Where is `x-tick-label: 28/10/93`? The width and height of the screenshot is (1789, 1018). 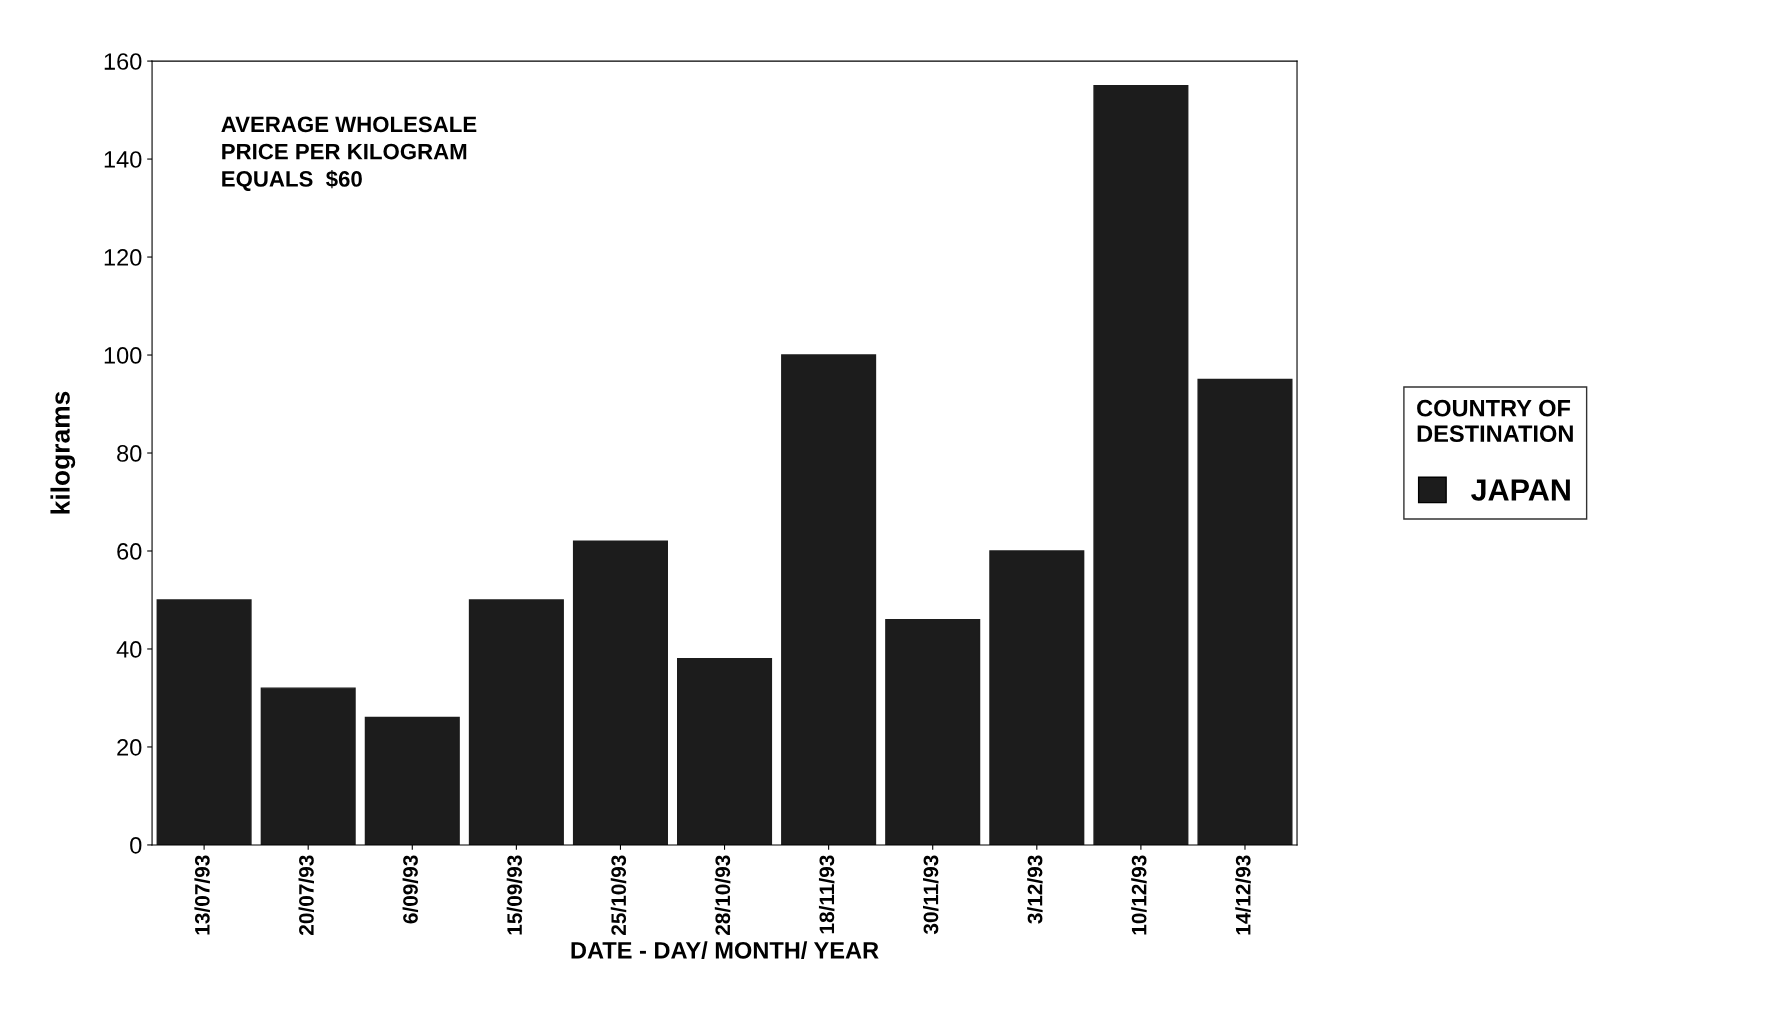
x-tick-label: 28/10/93 is located at coordinates (722, 895).